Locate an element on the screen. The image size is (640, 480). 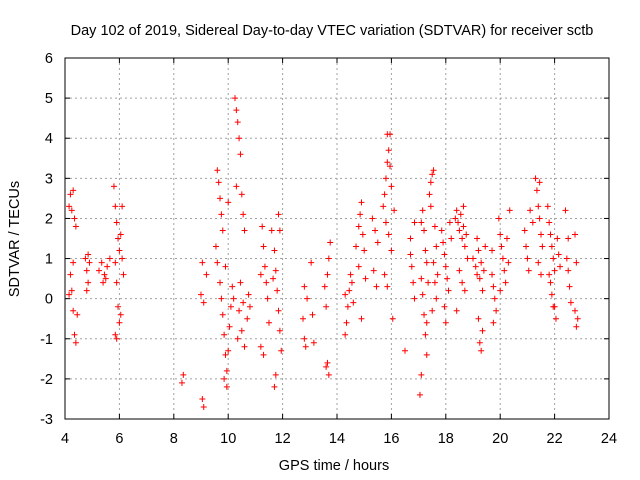
x-tick-label: 6 is located at coordinates (119, 439).